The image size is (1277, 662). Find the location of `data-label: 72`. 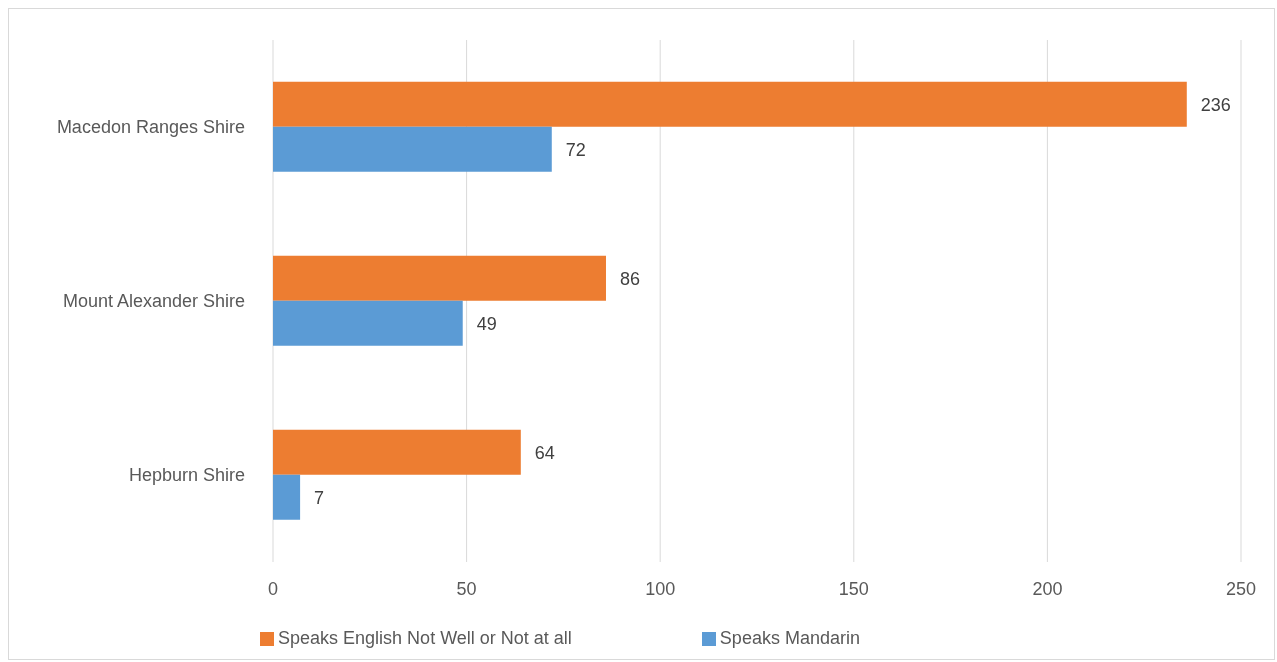

data-label: 72 is located at coordinates (575, 149).